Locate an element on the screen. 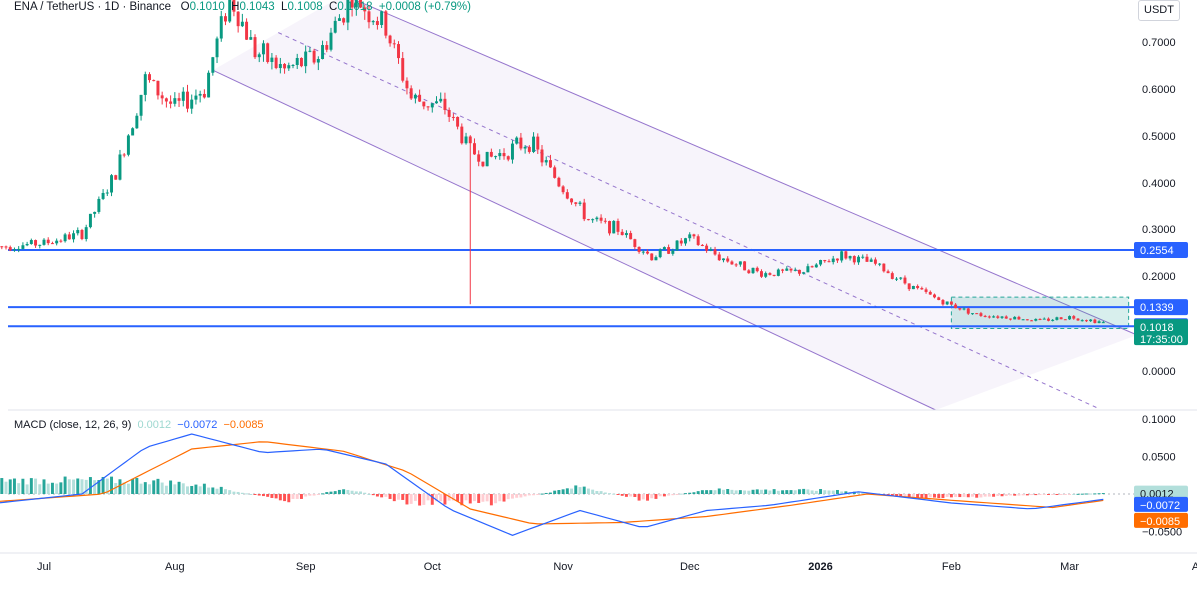 Image resolution: width=1197 pixels, height=591 pixels. price-tick-label: 0.2000 is located at coordinates (1159, 277).